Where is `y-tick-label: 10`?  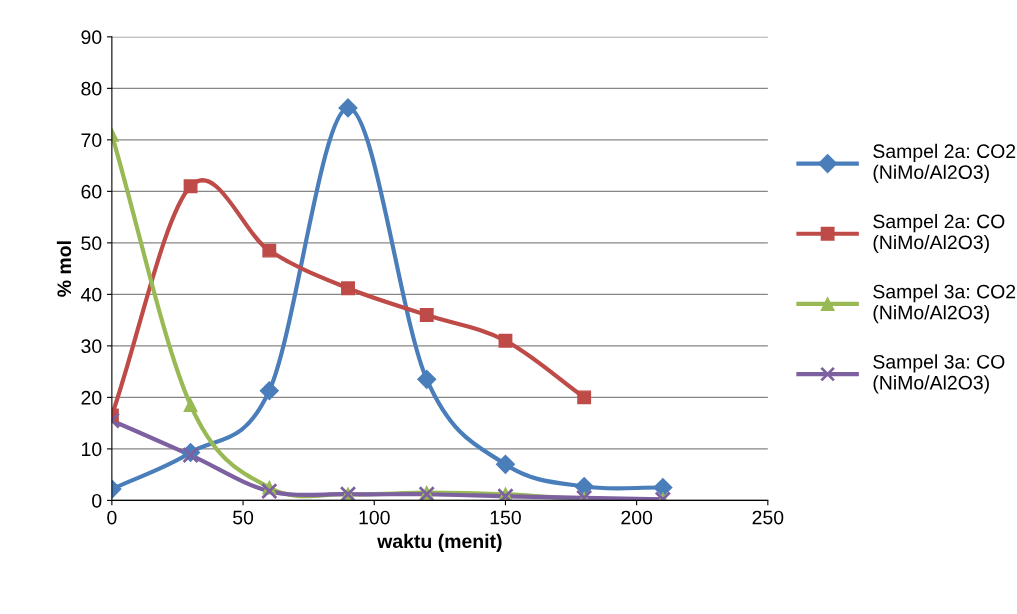 y-tick-label: 10 is located at coordinates (92, 449).